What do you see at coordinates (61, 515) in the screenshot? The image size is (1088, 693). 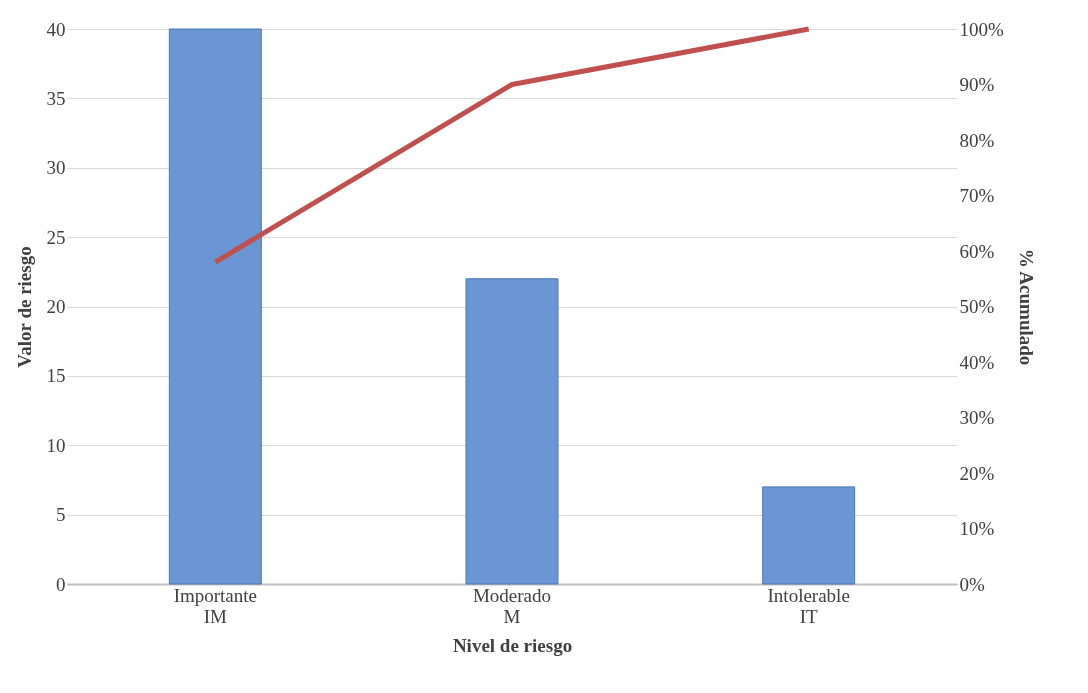 I see `y-tick-label: 5` at bounding box center [61, 515].